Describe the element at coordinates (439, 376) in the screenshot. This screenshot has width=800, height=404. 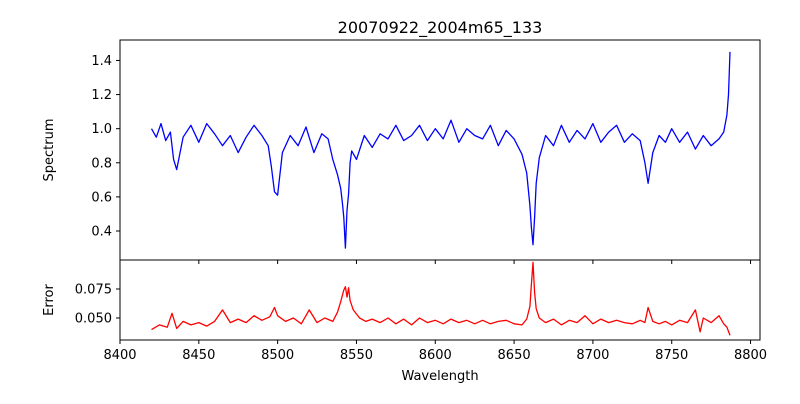
I see `x-axis-label: Wavelength` at that location.